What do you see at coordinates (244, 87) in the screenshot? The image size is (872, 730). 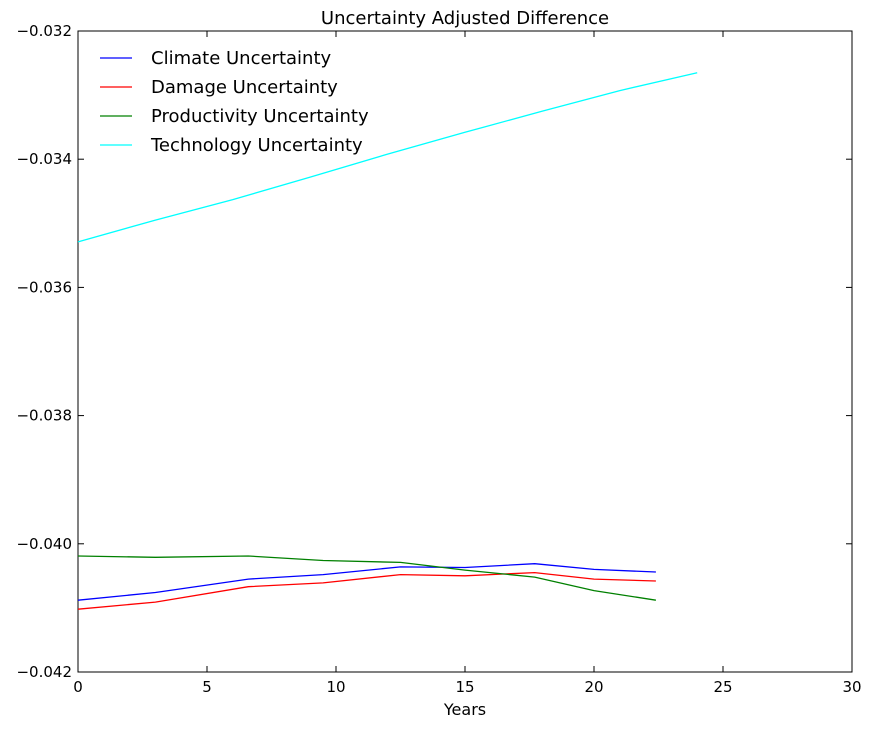 I see `legend-label: Damage Uncertainty` at bounding box center [244, 87].